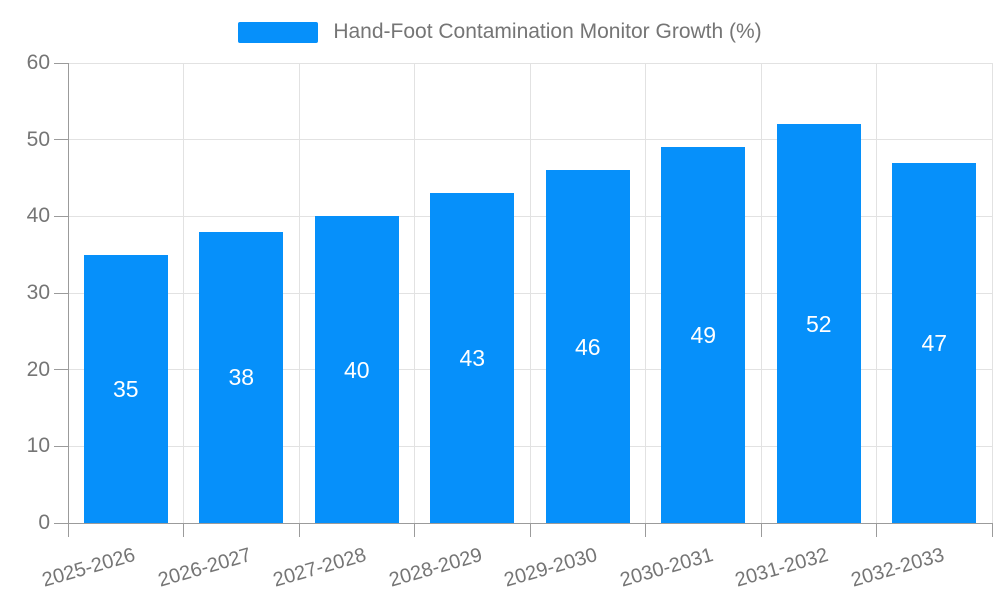  I want to click on bar-value-label: 49, so click(703, 335).